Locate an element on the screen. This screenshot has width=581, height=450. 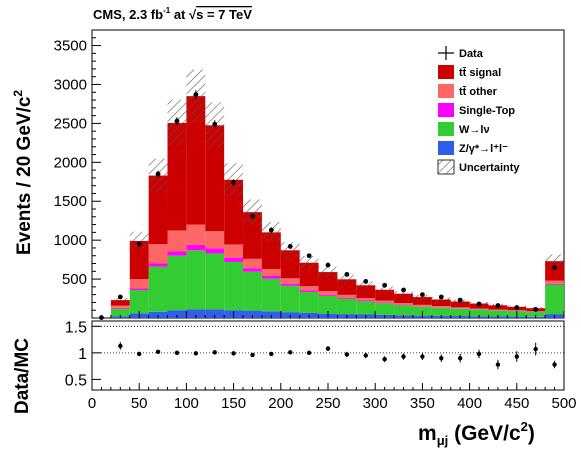
x-tick-label-7: 350 is located at coordinates (422, 403).